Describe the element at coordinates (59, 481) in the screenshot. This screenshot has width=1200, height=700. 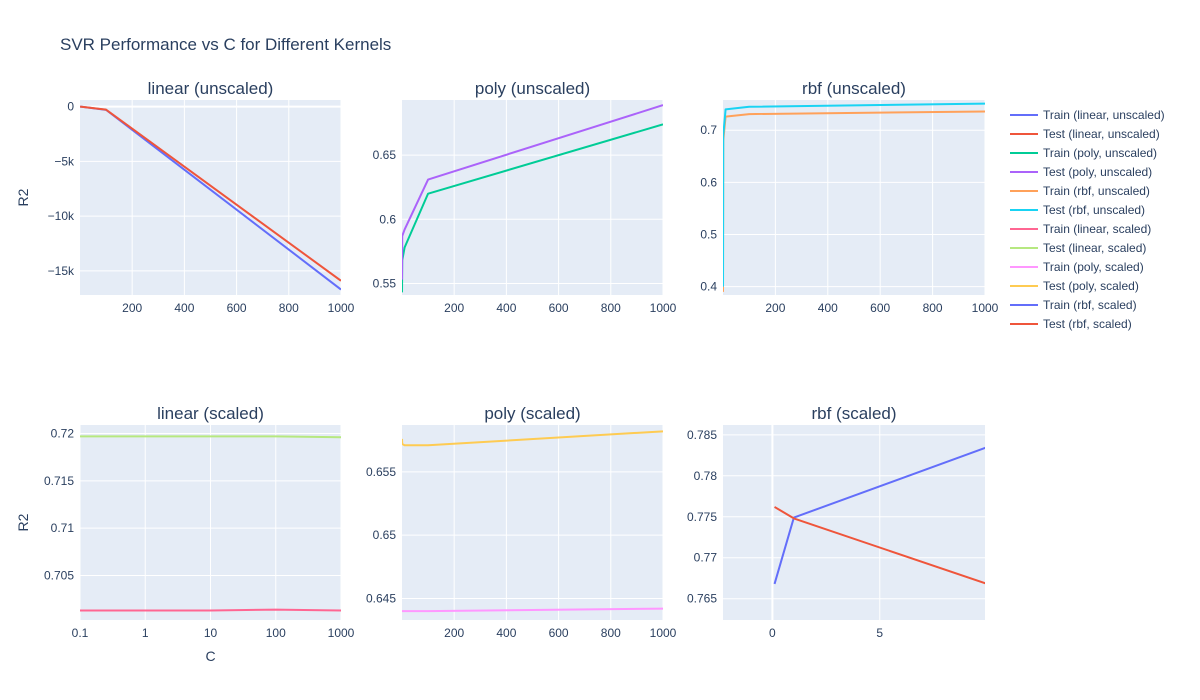
I see `y-tick-label: 0.715` at that location.